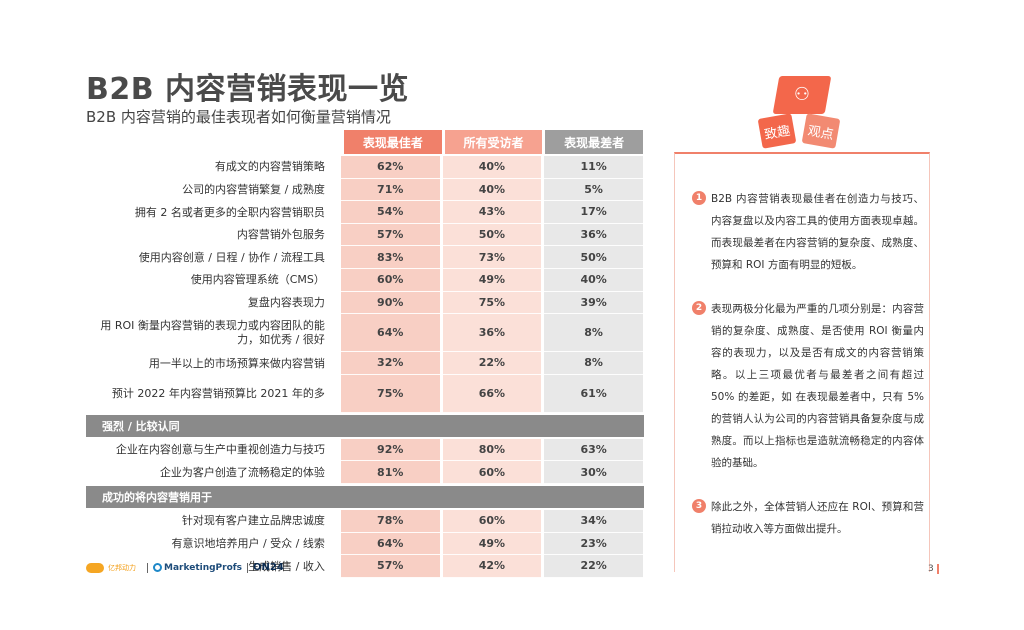 The height and width of the screenshot is (630, 1024). Describe the element at coordinates (594, 142) in the screenshot. I see `header-worst: 表现最差者` at that location.